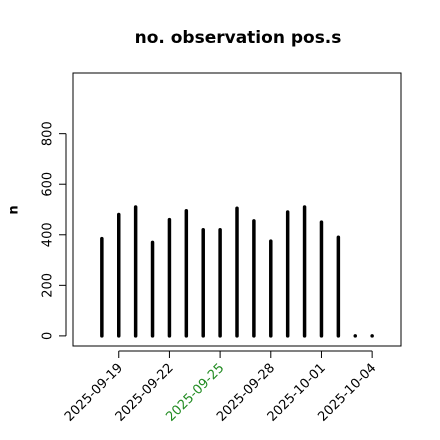 The width and height of the screenshot is (440, 440). I want to click on y-axis-label: n, so click(14, 209).